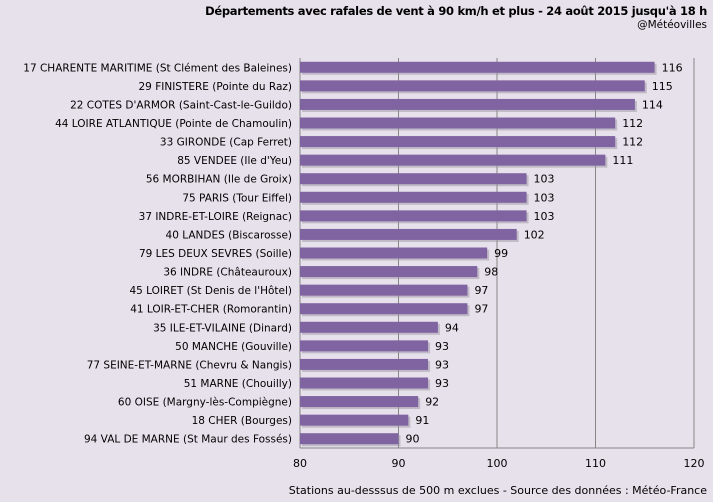  Describe the element at coordinates (238, 384) in the screenshot. I see `category-label: 51 MARNE (Chouilly)` at that location.